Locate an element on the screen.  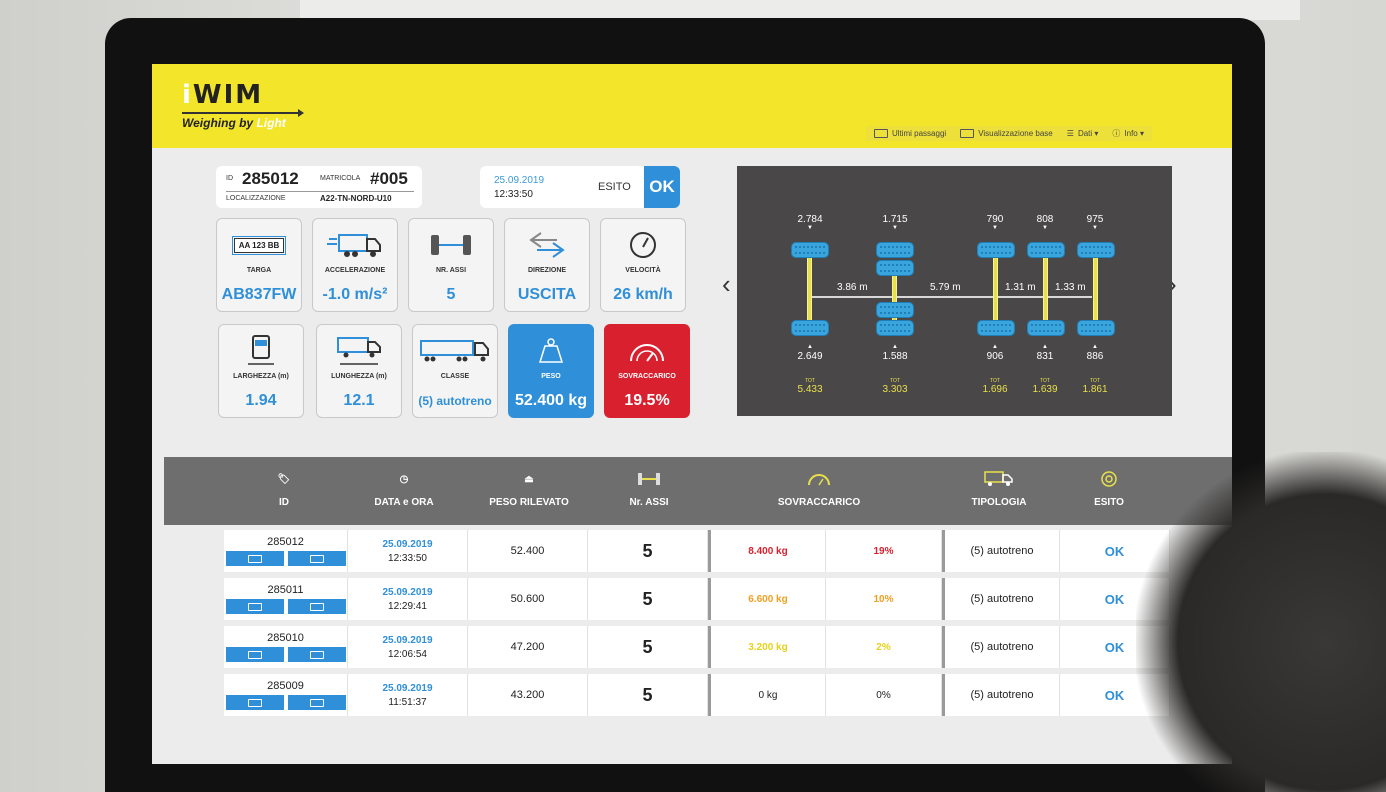
cell-date: 25.09.2019 11:51:37 is located at coordinates (408, 695).